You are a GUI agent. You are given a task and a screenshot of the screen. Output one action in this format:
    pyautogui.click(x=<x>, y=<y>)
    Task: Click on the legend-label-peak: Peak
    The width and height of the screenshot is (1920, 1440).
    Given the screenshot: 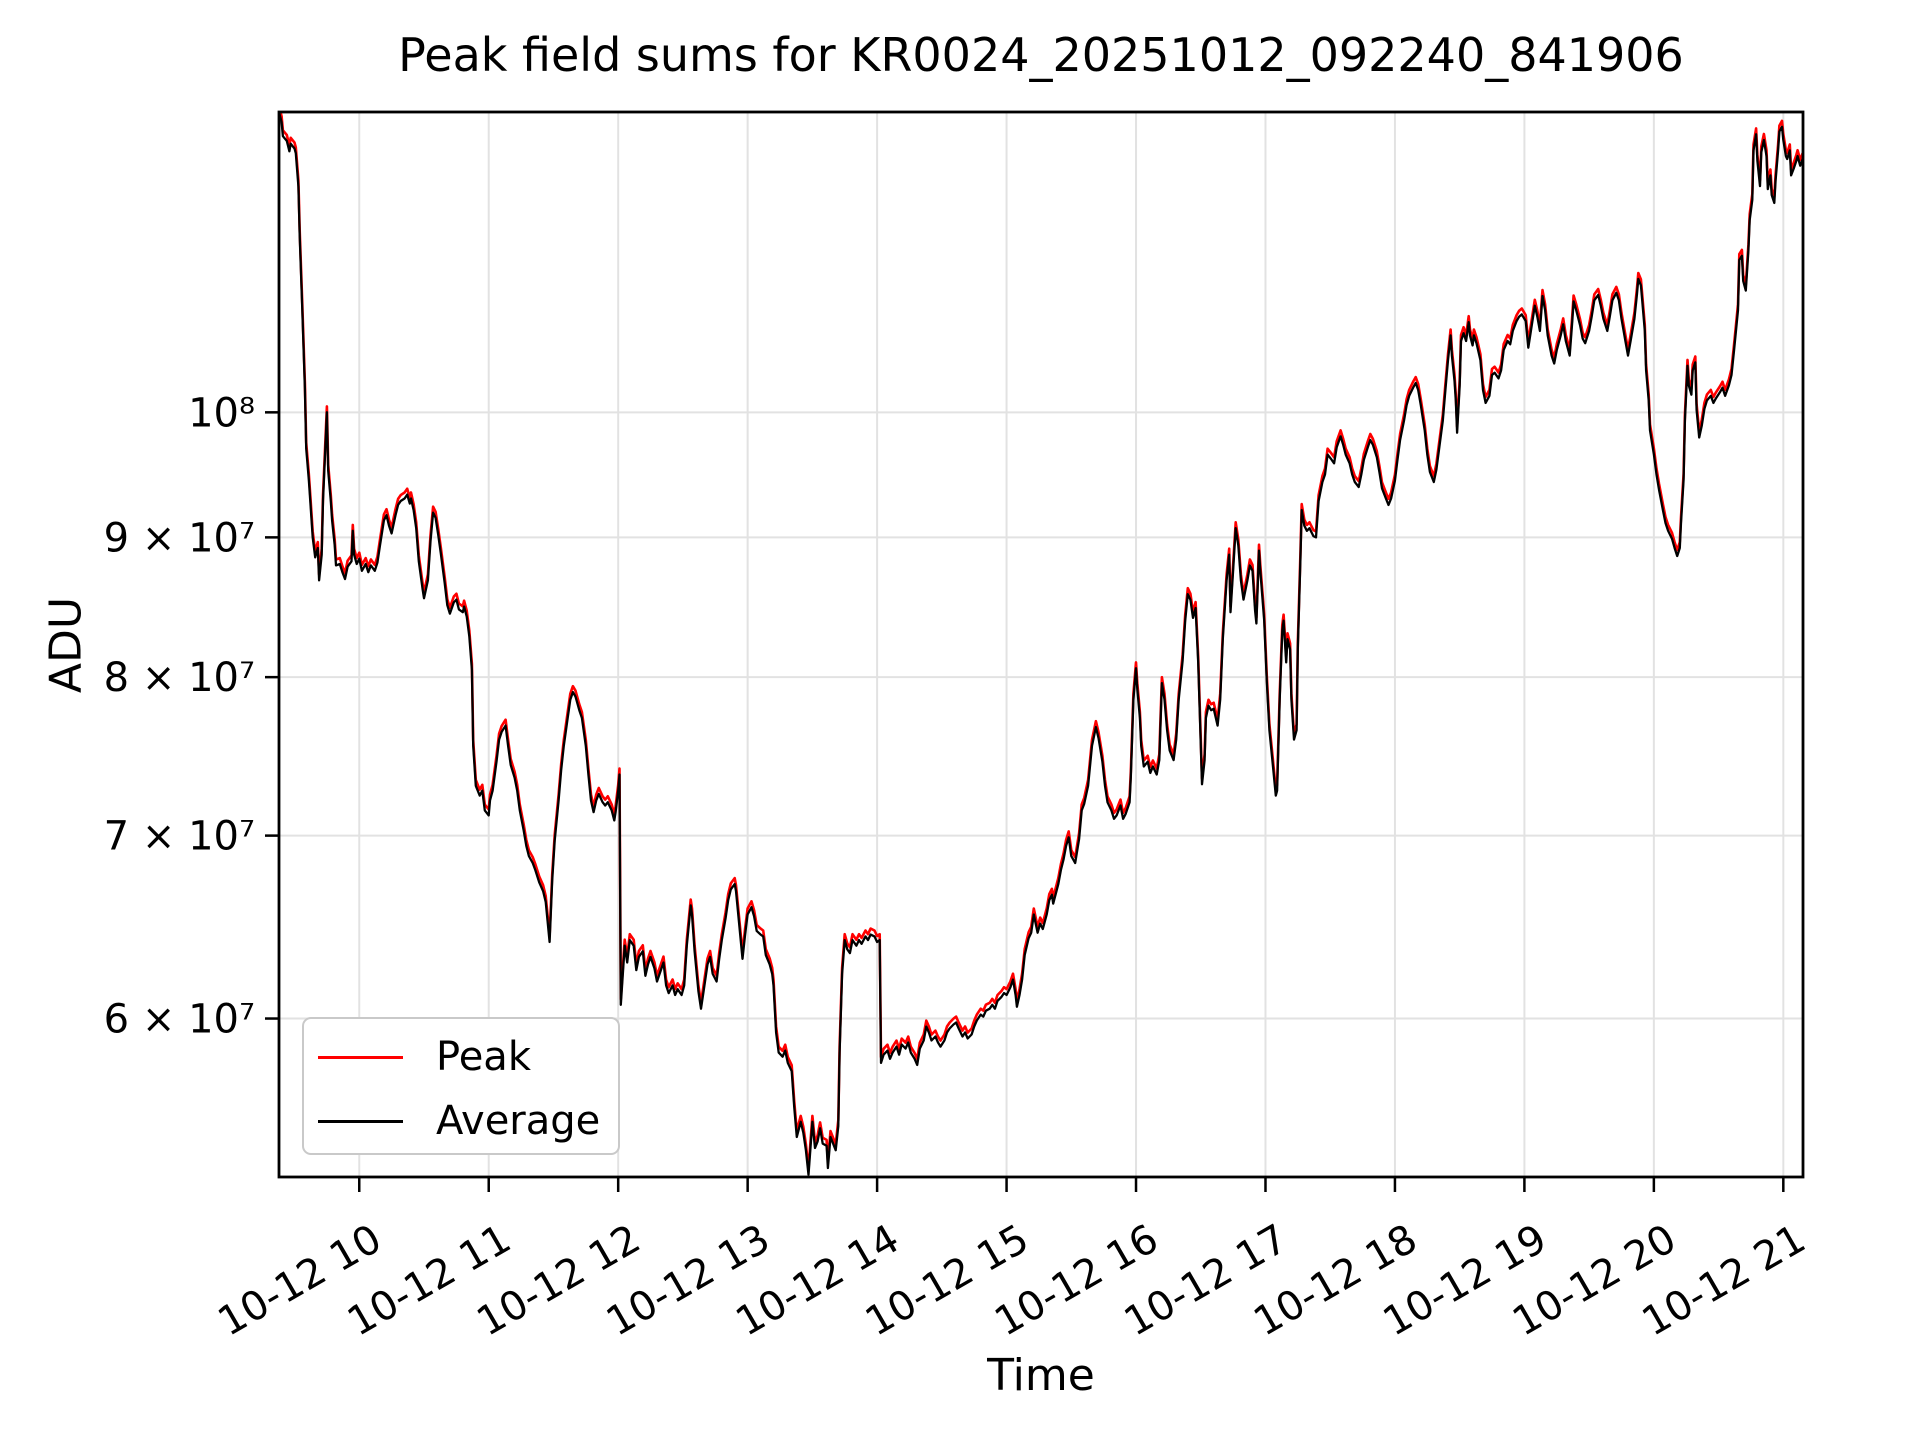 What is the action you would take?
    pyautogui.click(x=483, y=1057)
    